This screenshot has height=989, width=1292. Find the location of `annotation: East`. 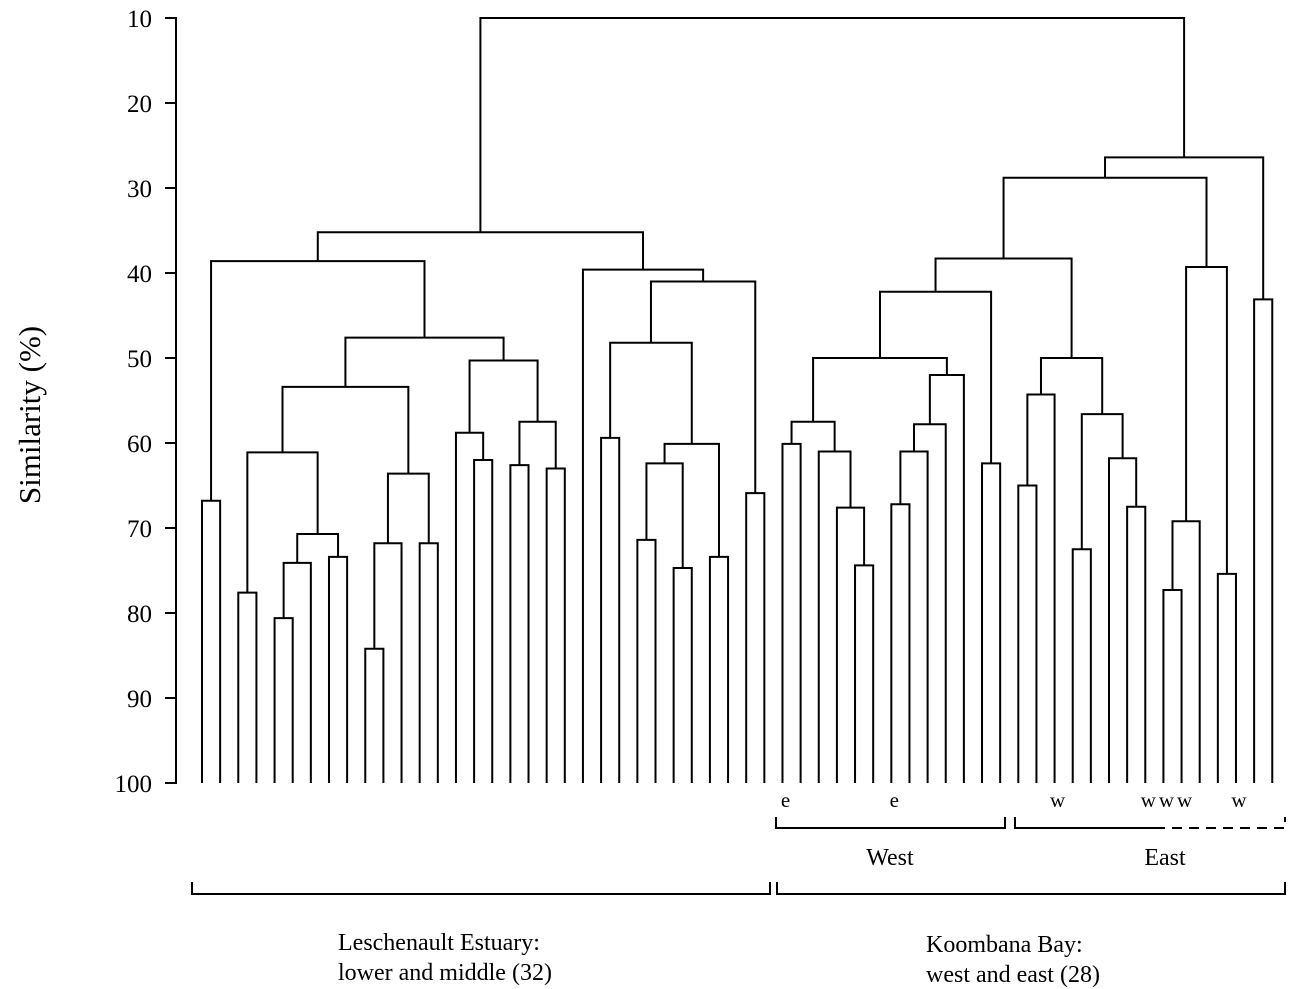

annotation: East is located at coordinates (1165, 858).